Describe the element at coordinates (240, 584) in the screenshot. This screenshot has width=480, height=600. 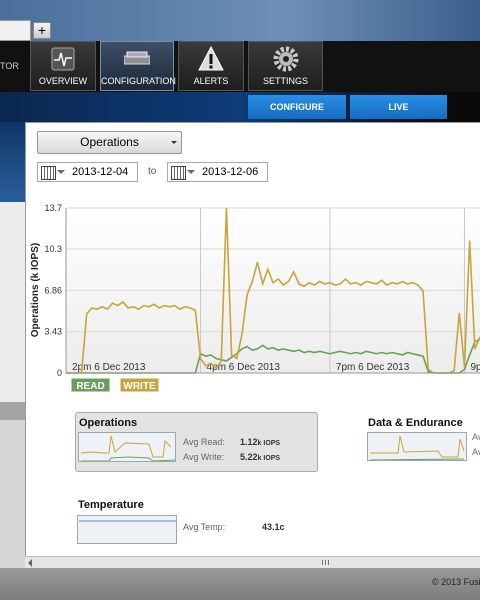
I see `footer` at that location.